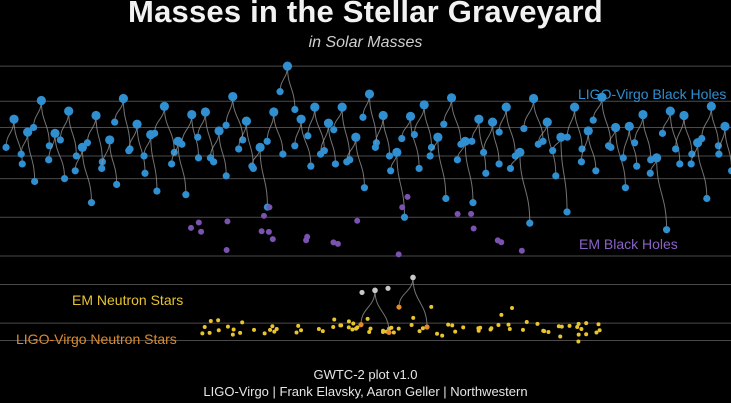  I want to click on legend-em-black-holes: EM Black Holes, so click(628, 244).